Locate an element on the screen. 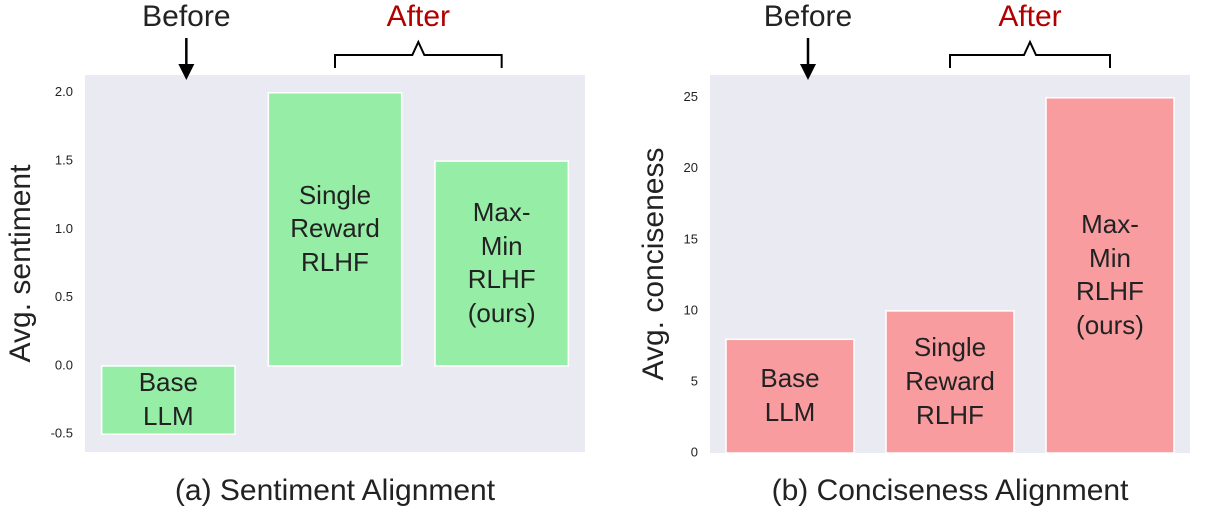 This screenshot has height=512, width=1209. y-tick-label: 0.0 is located at coordinates (64, 364).